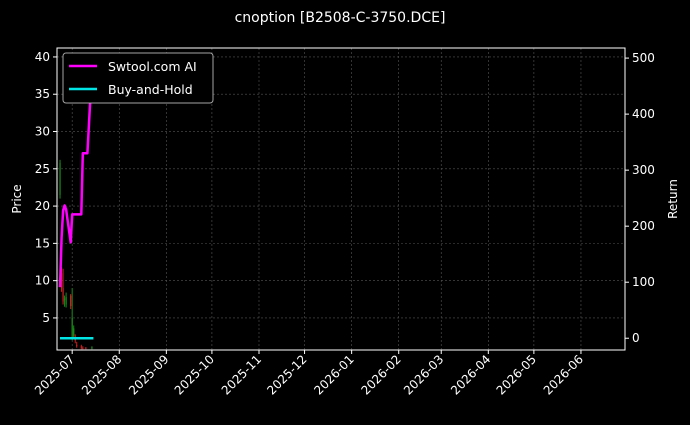 This screenshot has width=690, height=425. Describe the element at coordinates (148, 374) in the screenshot. I see `x-tick-label: 2025-09` at that location.